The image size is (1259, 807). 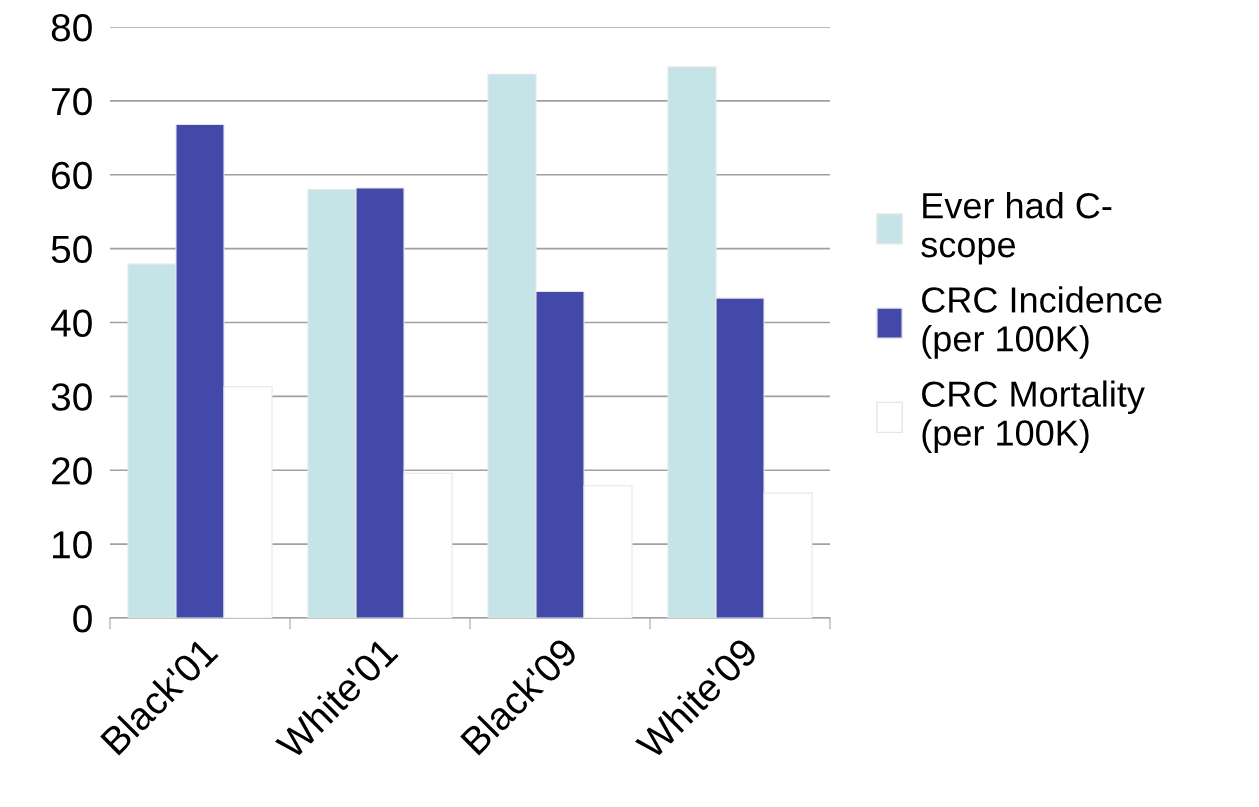 I want to click on legend-label: CRC Mortality (per 100K), so click(x=1033, y=416).